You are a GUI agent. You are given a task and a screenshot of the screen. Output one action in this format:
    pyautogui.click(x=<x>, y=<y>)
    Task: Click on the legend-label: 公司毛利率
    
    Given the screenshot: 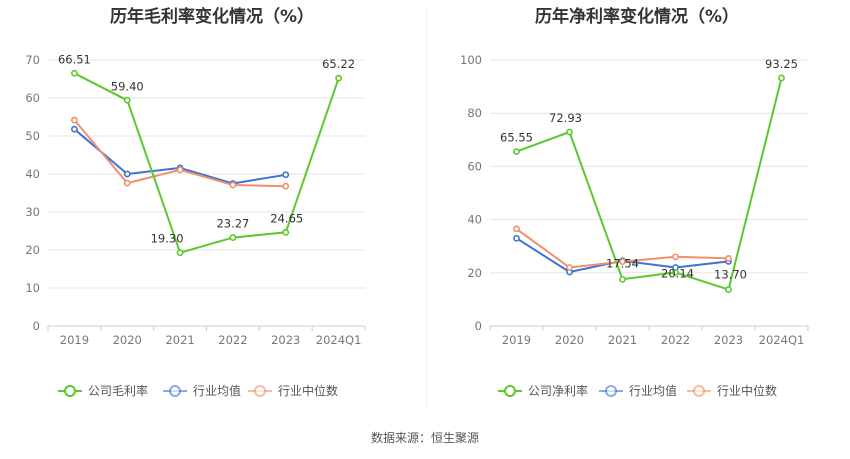 What is the action you would take?
    pyautogui.click(x=118, y=390)
    